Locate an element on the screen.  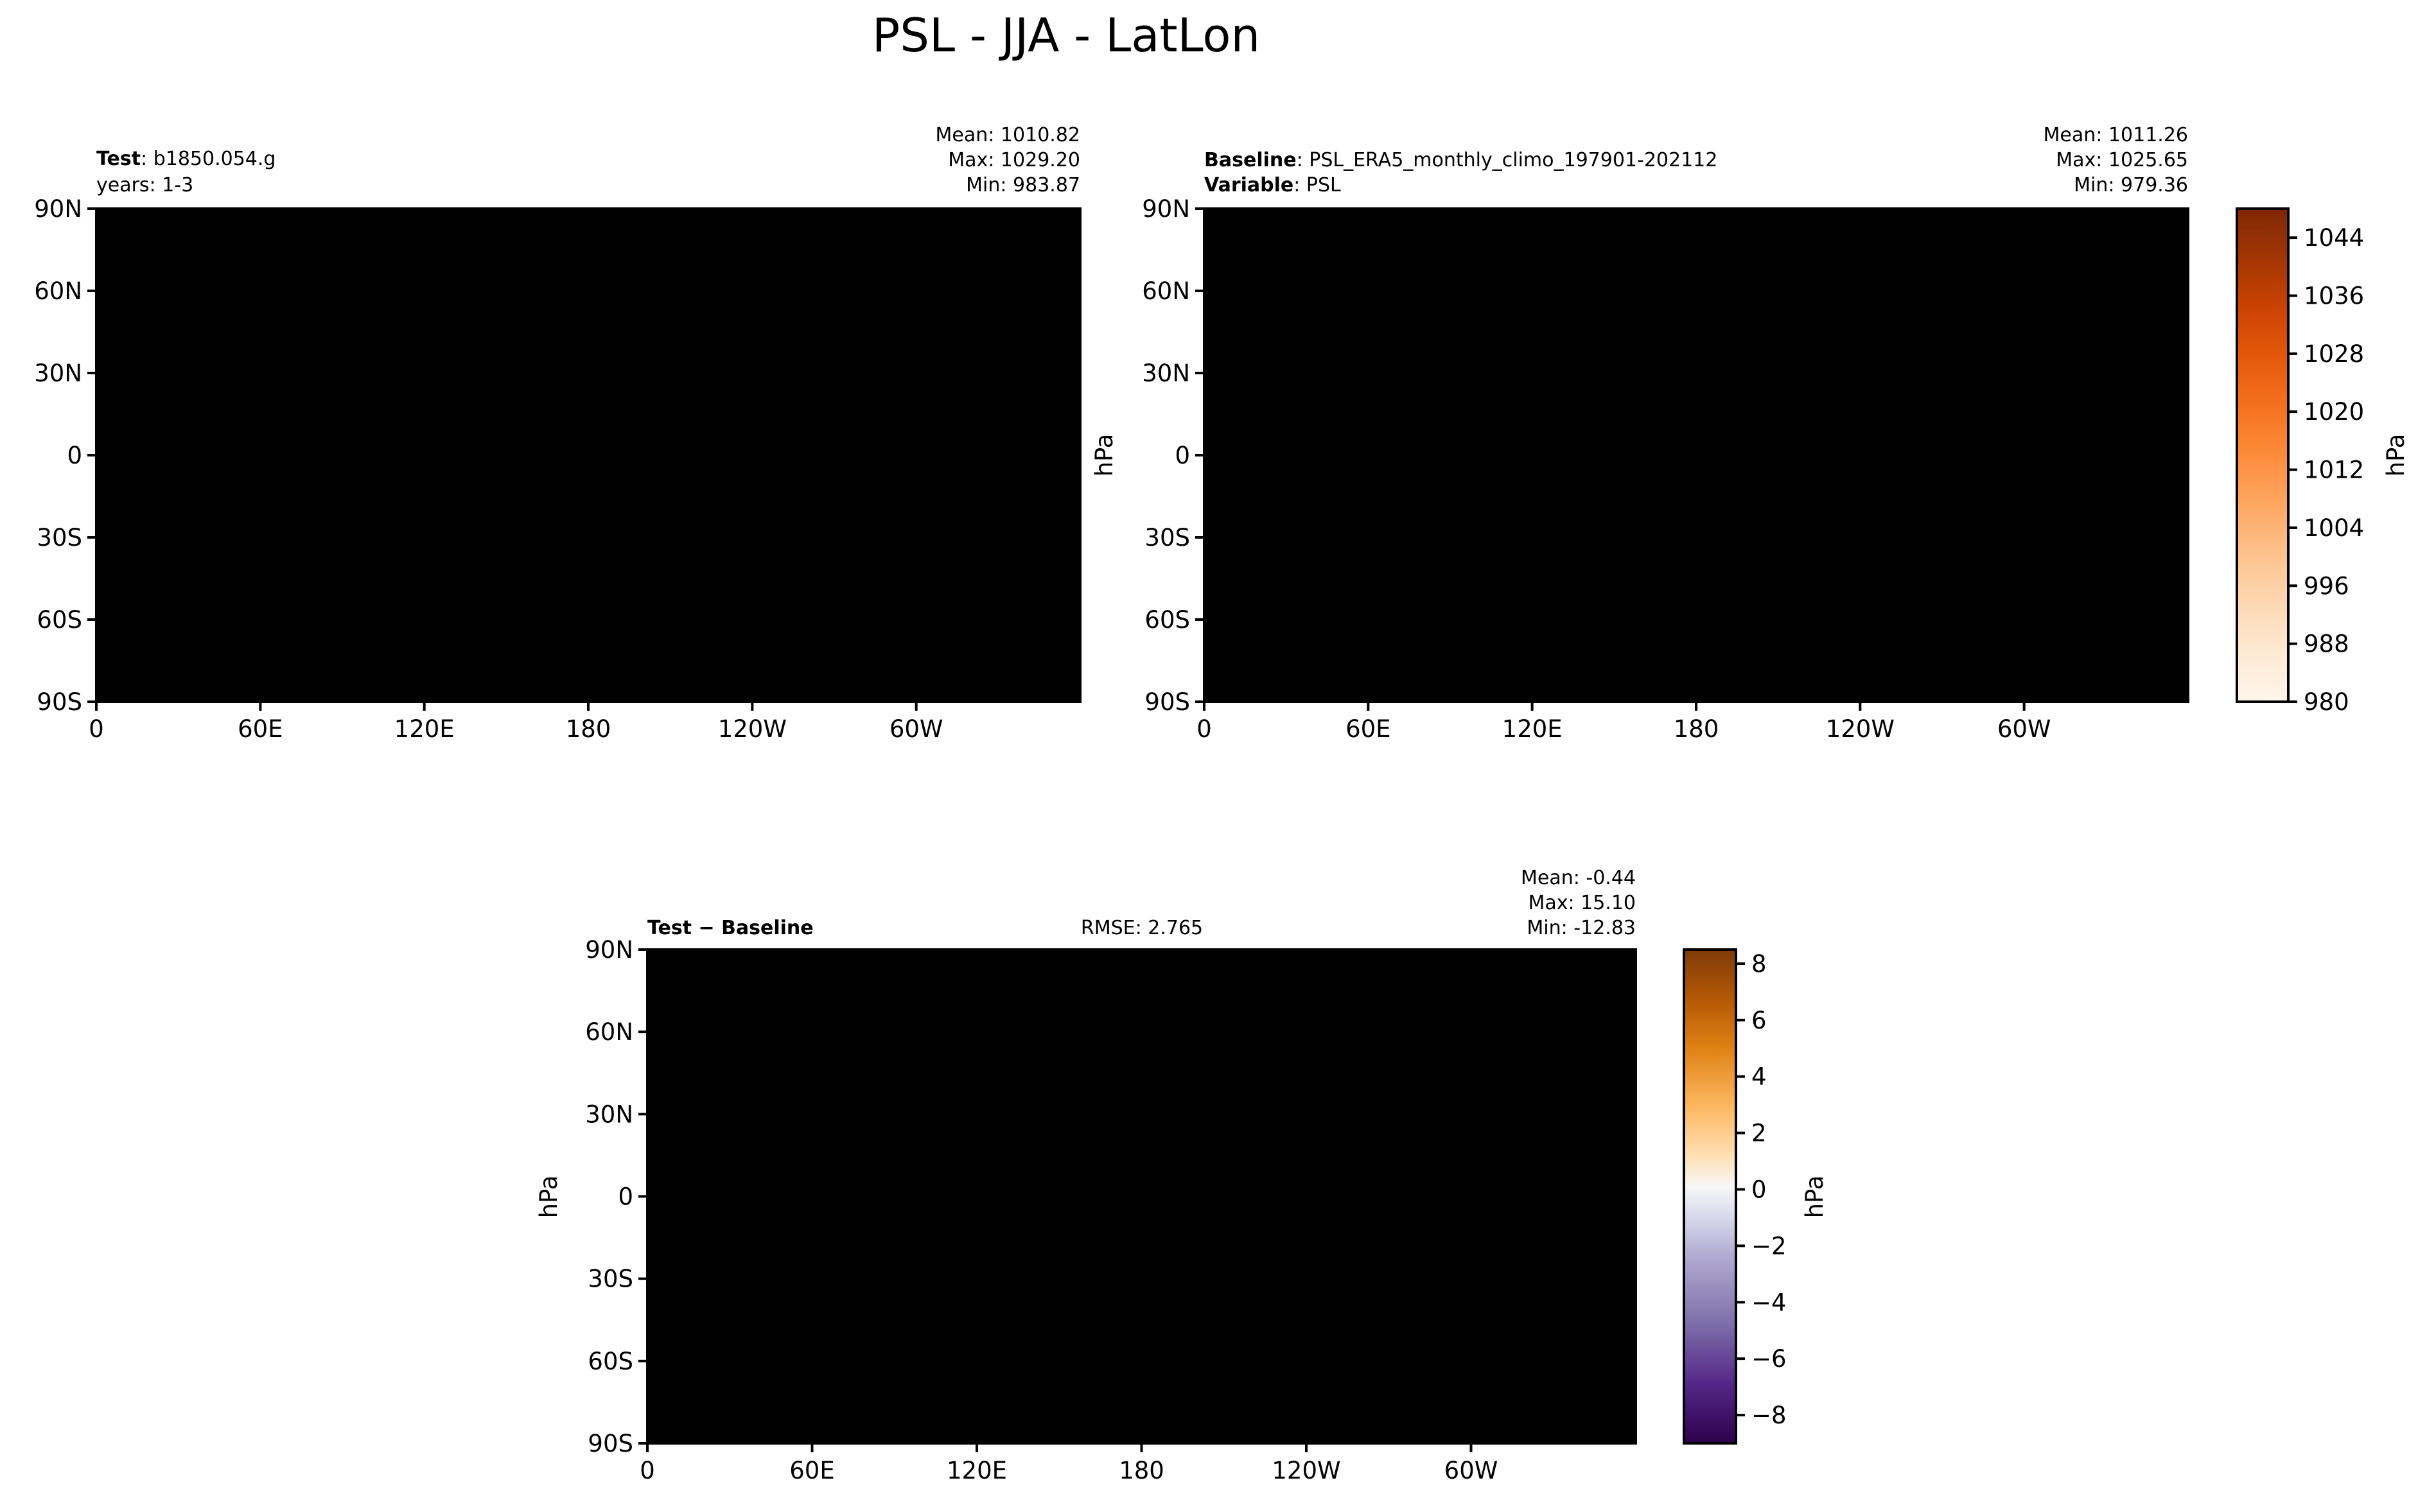
svg-text: Test: b1850.054.g is located at coordinates (186, 159).